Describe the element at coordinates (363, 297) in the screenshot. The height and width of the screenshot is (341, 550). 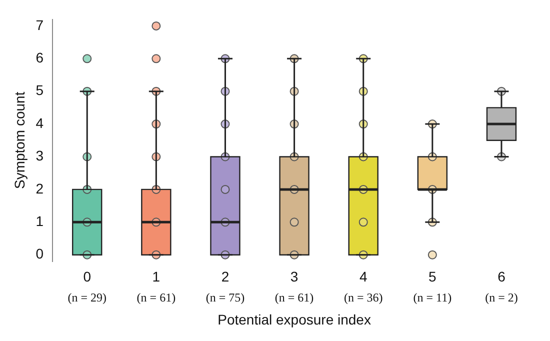
I see `text: (n = 36)` at that location.